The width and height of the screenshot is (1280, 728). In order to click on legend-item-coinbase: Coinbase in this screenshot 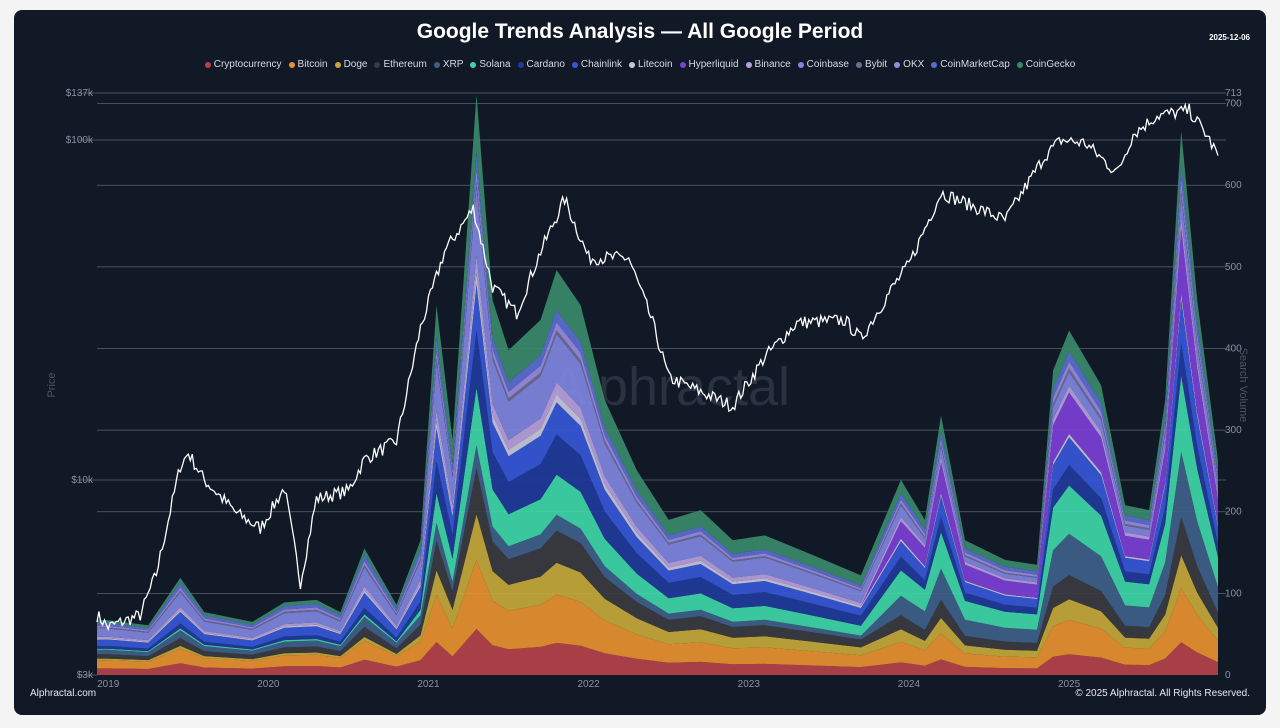, I will do `click(823, 64)`.